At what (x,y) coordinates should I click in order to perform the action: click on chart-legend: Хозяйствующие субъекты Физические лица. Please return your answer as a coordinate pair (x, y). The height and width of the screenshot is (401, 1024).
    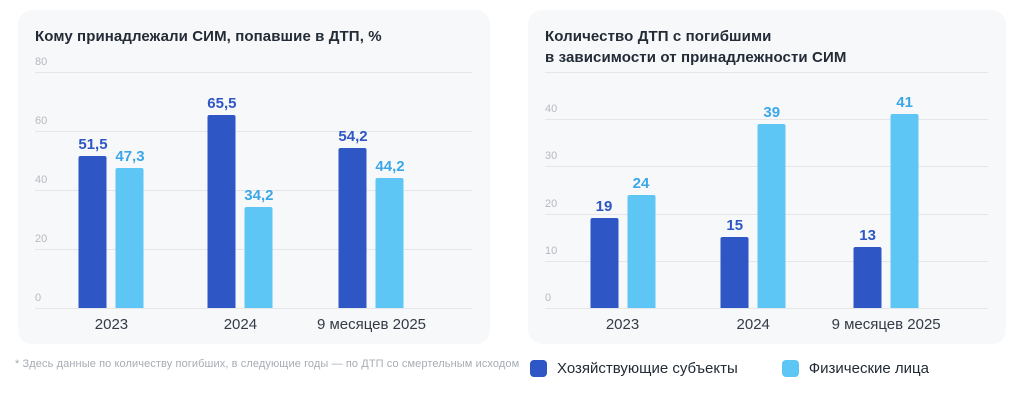
    Looking at the image, I should click on (729, 368).